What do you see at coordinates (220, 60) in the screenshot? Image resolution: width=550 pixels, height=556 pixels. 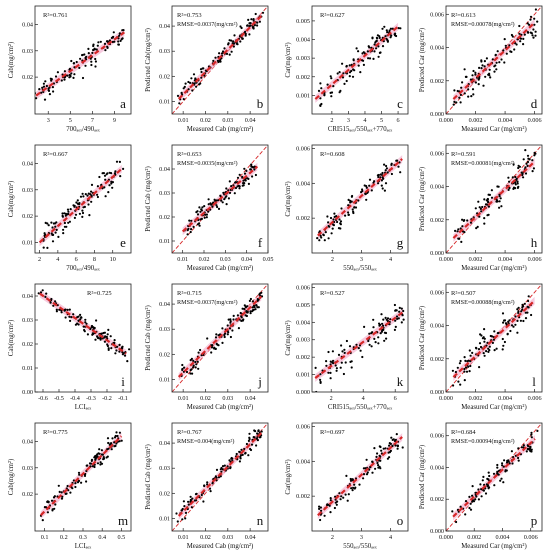 I see `plot-area` at bounding box center [220, 60].